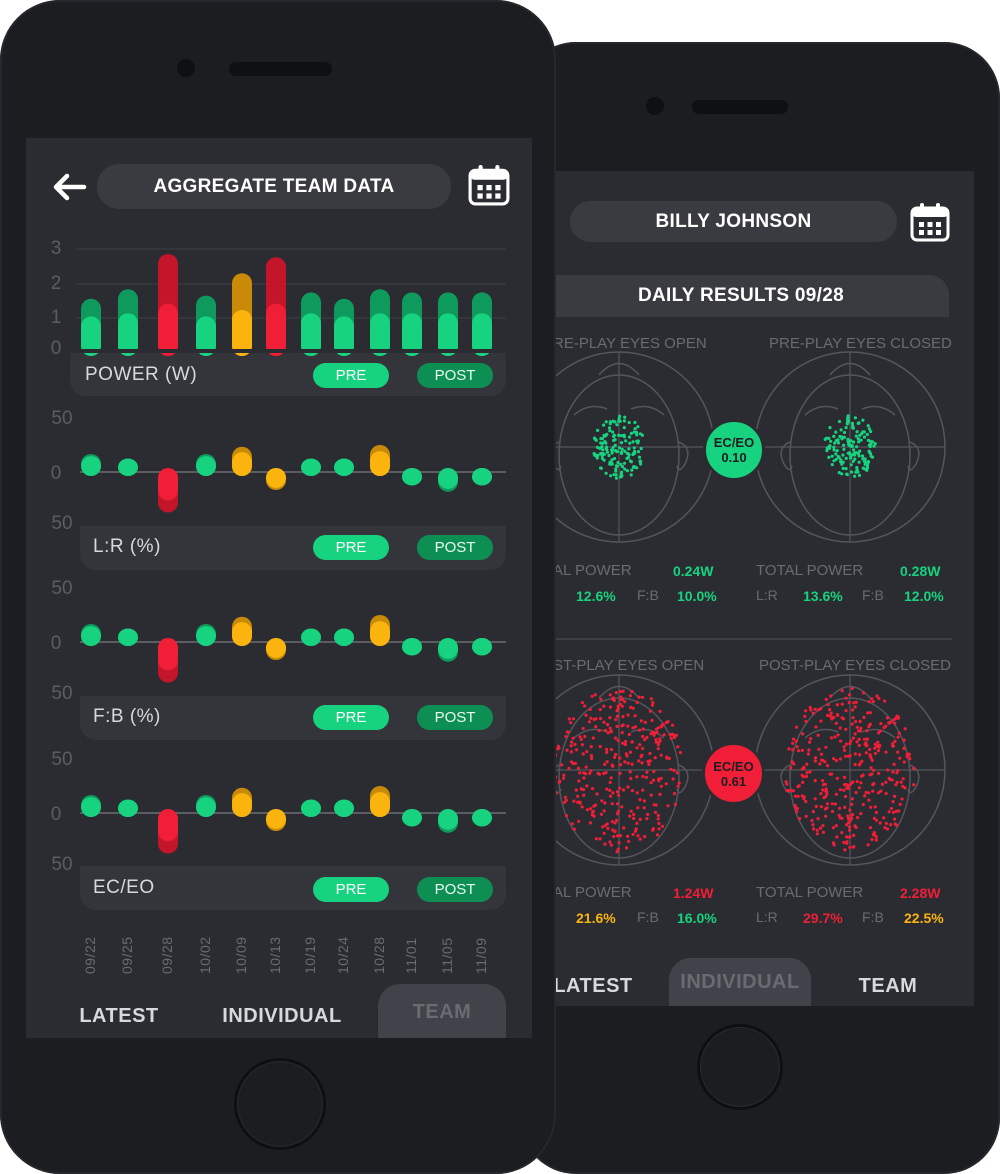 The width and height of the screenshot is (1000, 1174). I want to click on nose-outline, so click(619, 692).